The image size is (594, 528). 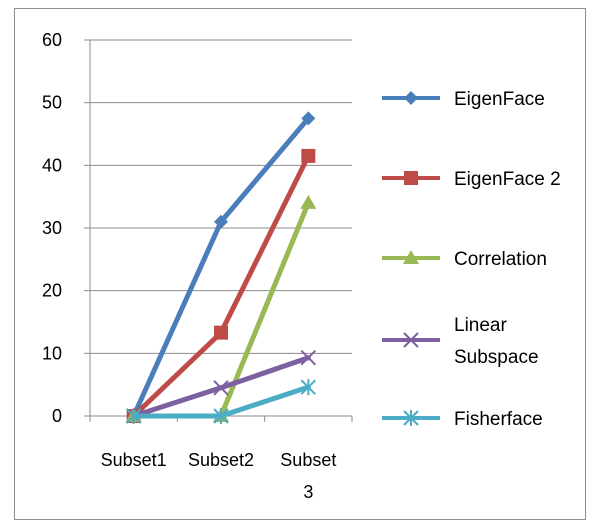 What do you see at coordinates (460, 341) in the screenshot?
I see `legend-item-linear-subspace: Linear Subspace` at bounding box center [460, 341].